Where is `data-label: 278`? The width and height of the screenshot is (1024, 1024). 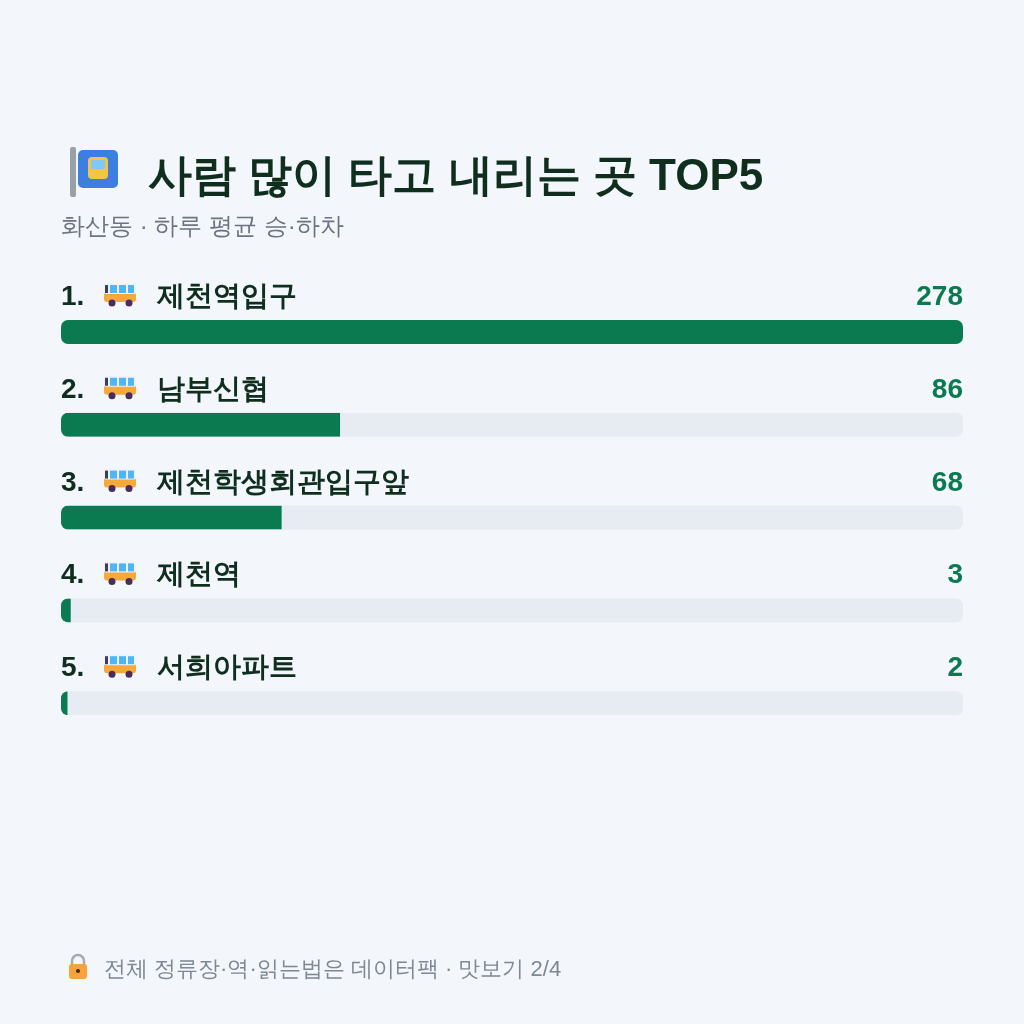
data-label: 278 is located at coordinates (939, 295).